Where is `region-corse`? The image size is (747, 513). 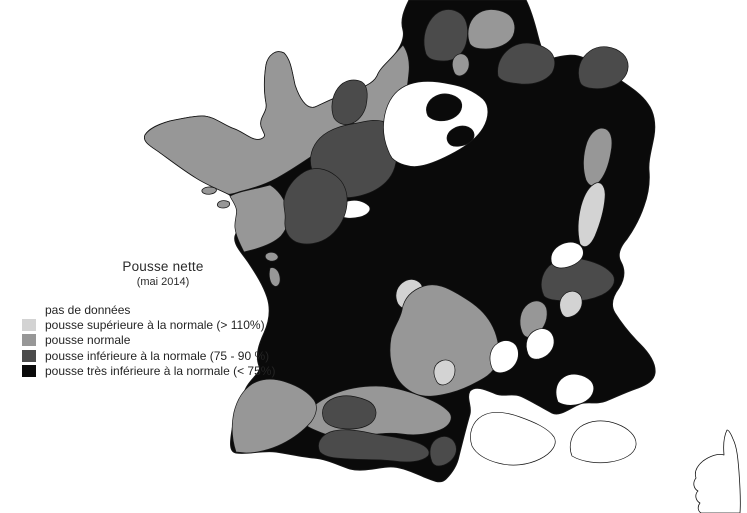
region-corse is located at coordinates (717, 471).